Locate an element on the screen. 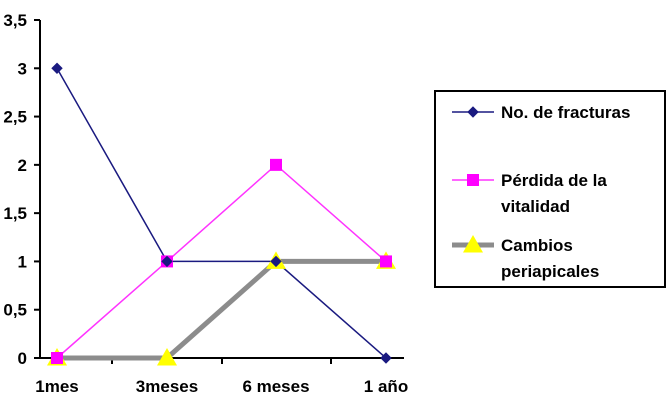  y-tick-label: 3,5 is located at coordinates (15, 20).